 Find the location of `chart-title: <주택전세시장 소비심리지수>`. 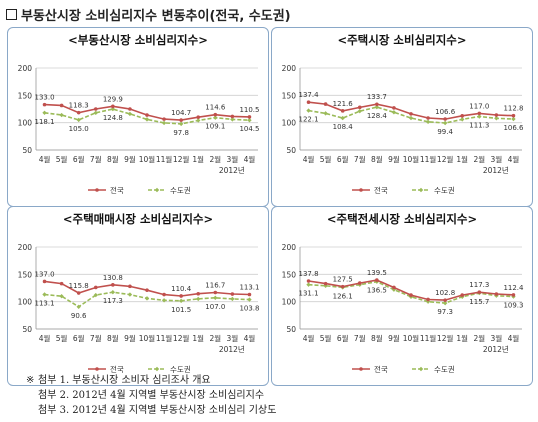

chart-title: <주택전세시장 소비심리지수> is located at coordinates (402, 219).